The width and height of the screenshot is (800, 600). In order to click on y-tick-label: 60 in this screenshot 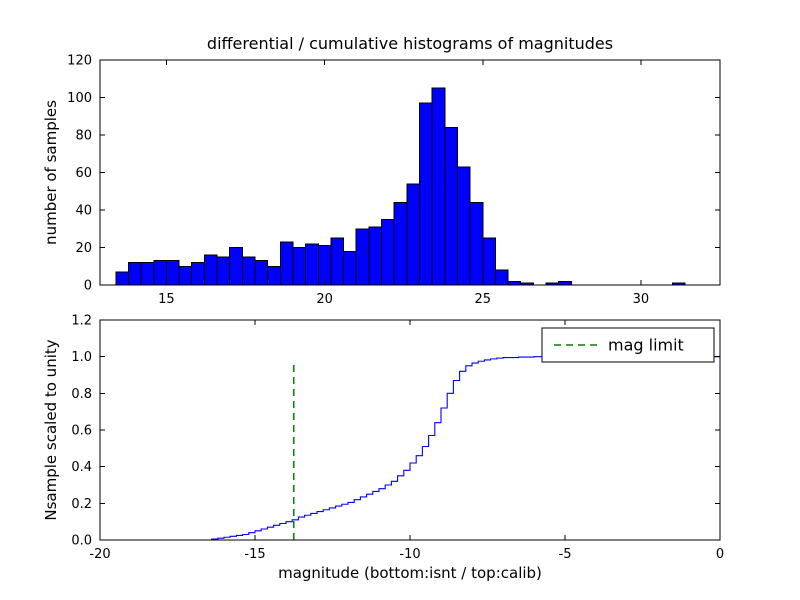, I will do `click(83, 173)`.